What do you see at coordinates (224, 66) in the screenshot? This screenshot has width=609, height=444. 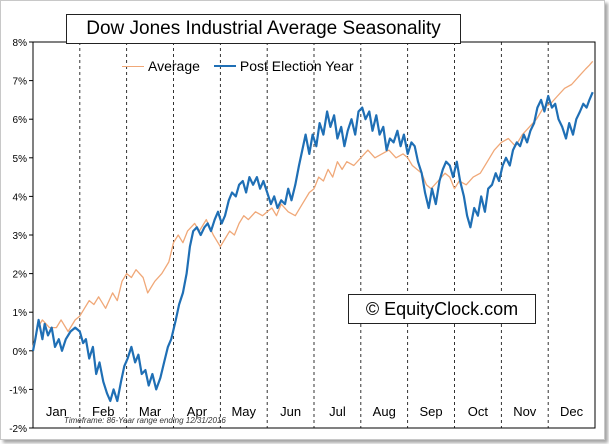 I see `legend-swatch-post-election` at bounding box center [224, 66].